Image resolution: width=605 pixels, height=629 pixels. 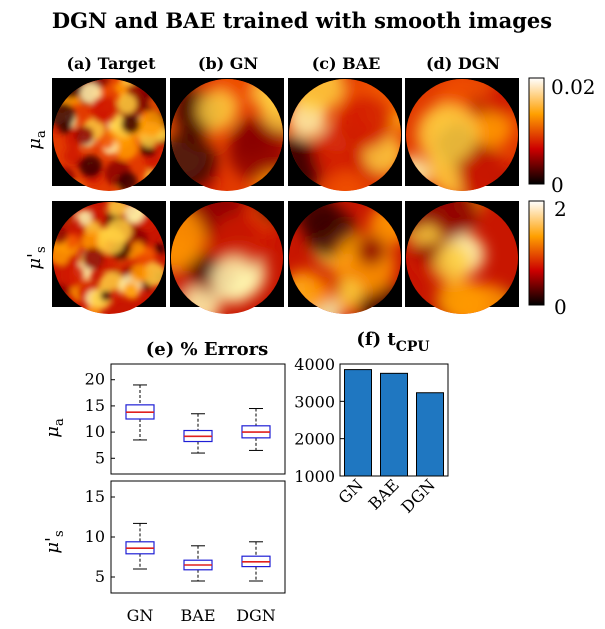 What do you see at coordinates (417, 495) in the screenshot?
I see `bar-xtick-label-2: DGN` at bounding box center [417, 495].